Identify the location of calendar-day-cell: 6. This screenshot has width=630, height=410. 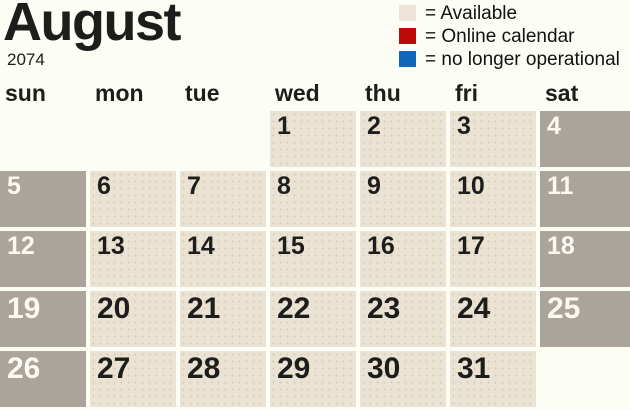
(133, 199).